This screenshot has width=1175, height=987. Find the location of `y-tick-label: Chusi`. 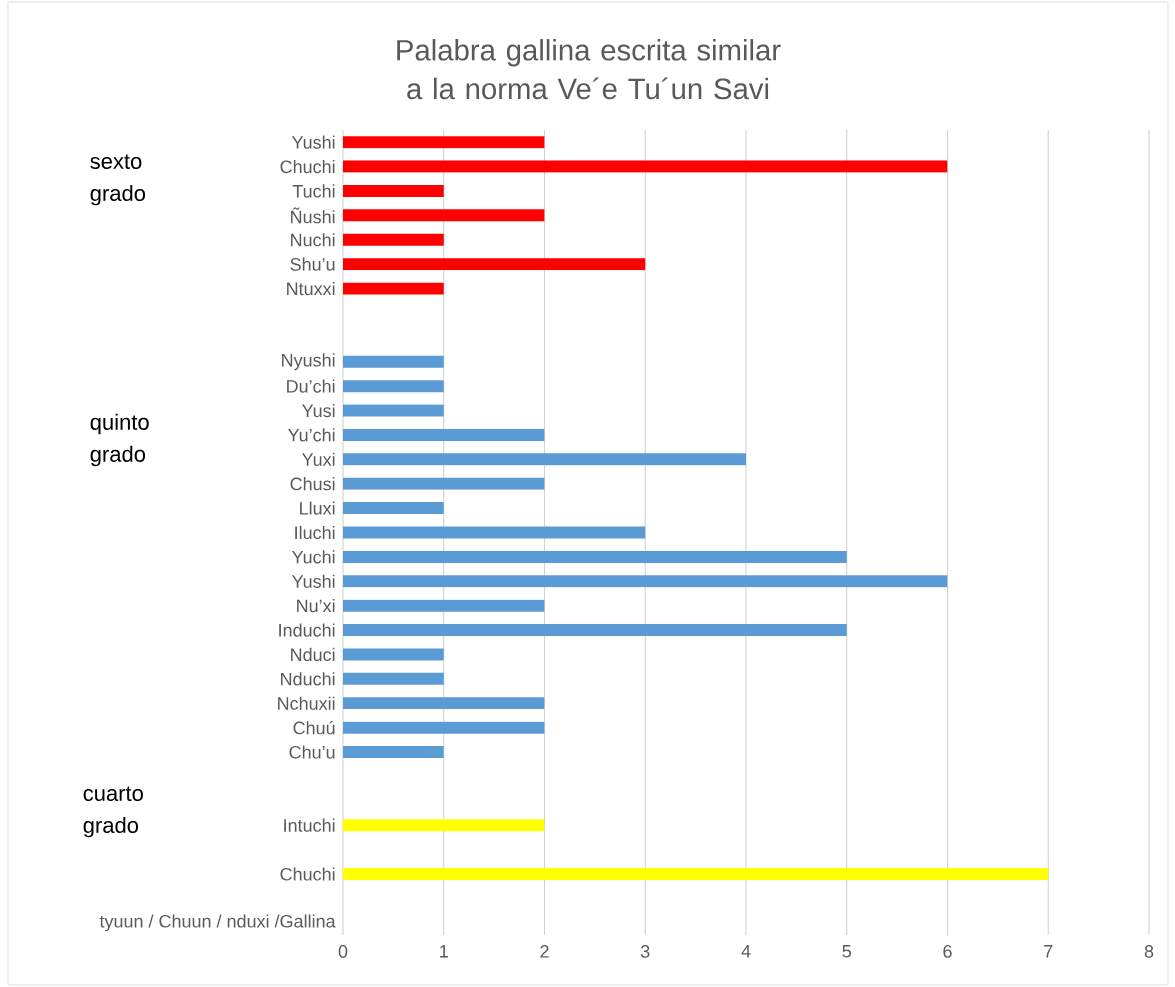

y-tick-label: Chusi is located at coordinates (312, 484).